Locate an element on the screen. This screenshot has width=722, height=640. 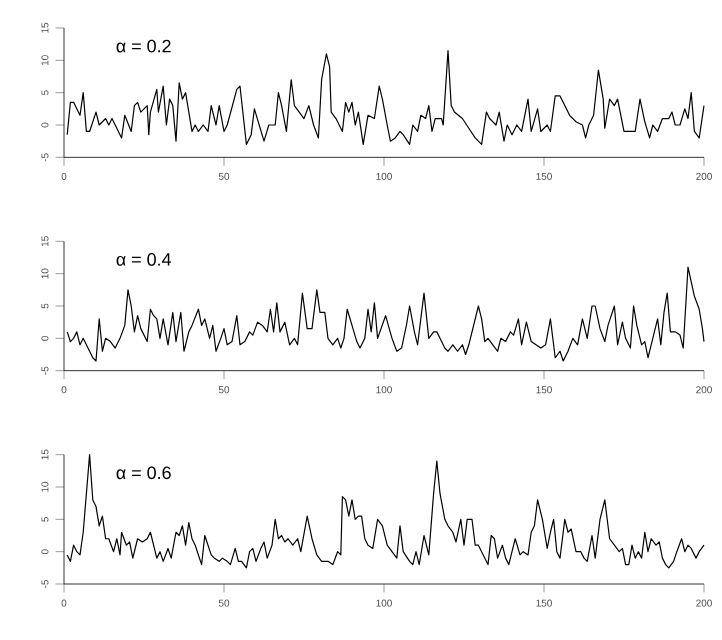
annotation: α = 0.2 is located at coordinates (143, 46).